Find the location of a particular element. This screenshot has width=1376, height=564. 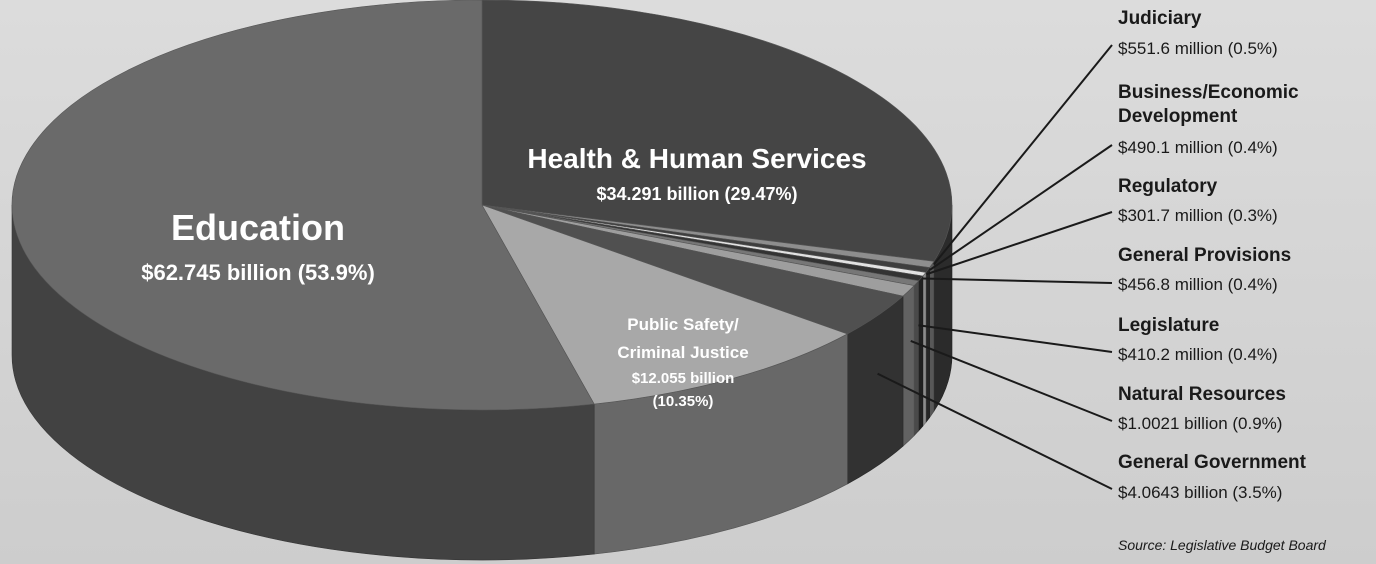

callout-leader-lines is located at coordinates (995, 267).